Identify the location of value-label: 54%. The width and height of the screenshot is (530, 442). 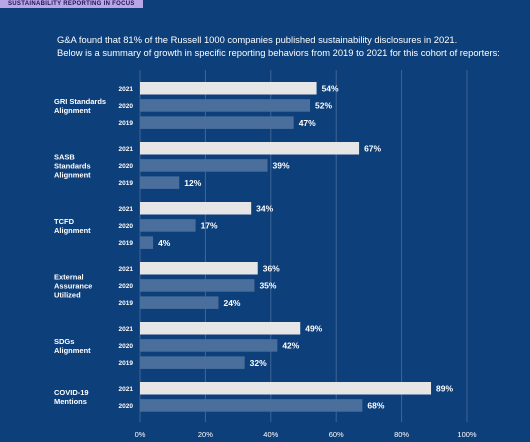
(330, 88).